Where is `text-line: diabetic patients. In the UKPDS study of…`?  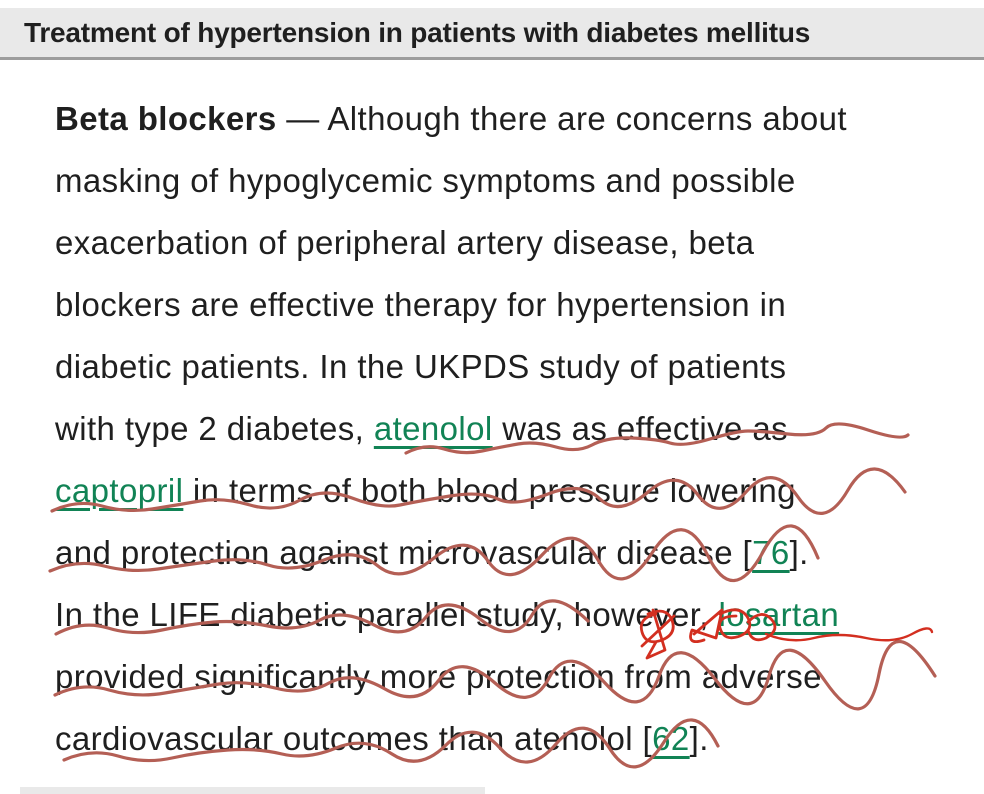 text-line: diabetic patients. In the UKPDS study of… is located at coordinates (505, 367).